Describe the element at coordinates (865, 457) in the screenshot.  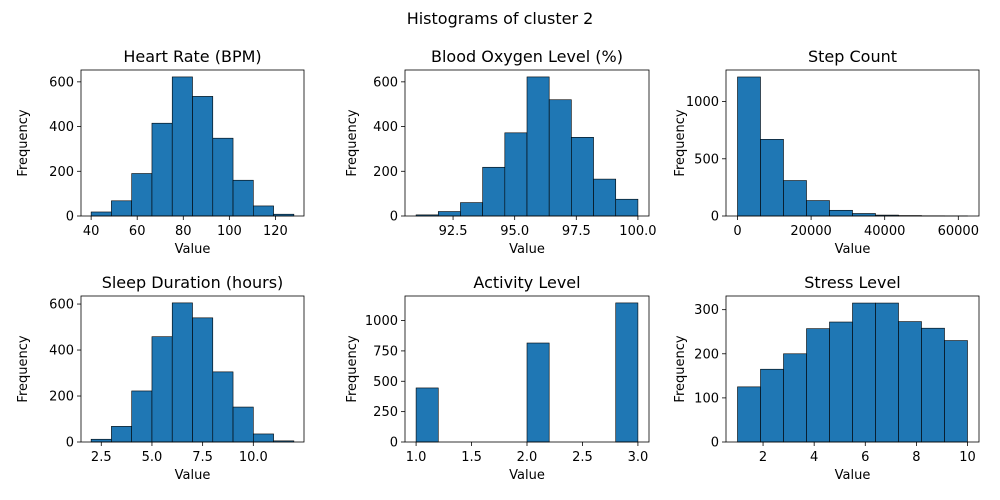
I see `x-tick-label: 6` at that location.